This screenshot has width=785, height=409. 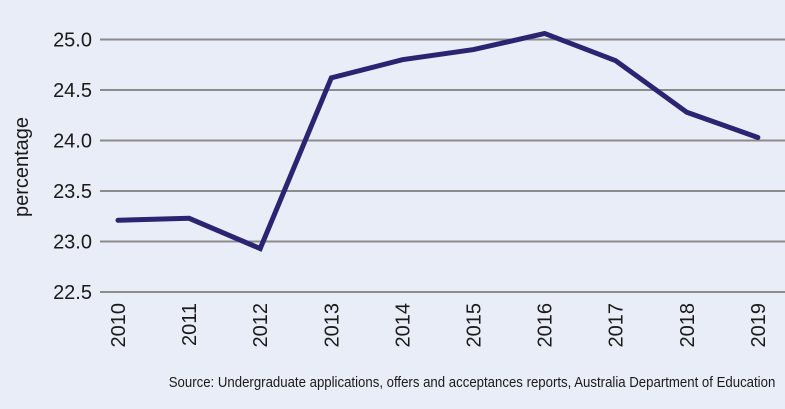 I want to click on x-tick-label: 2012, so click(x=261, y=325).